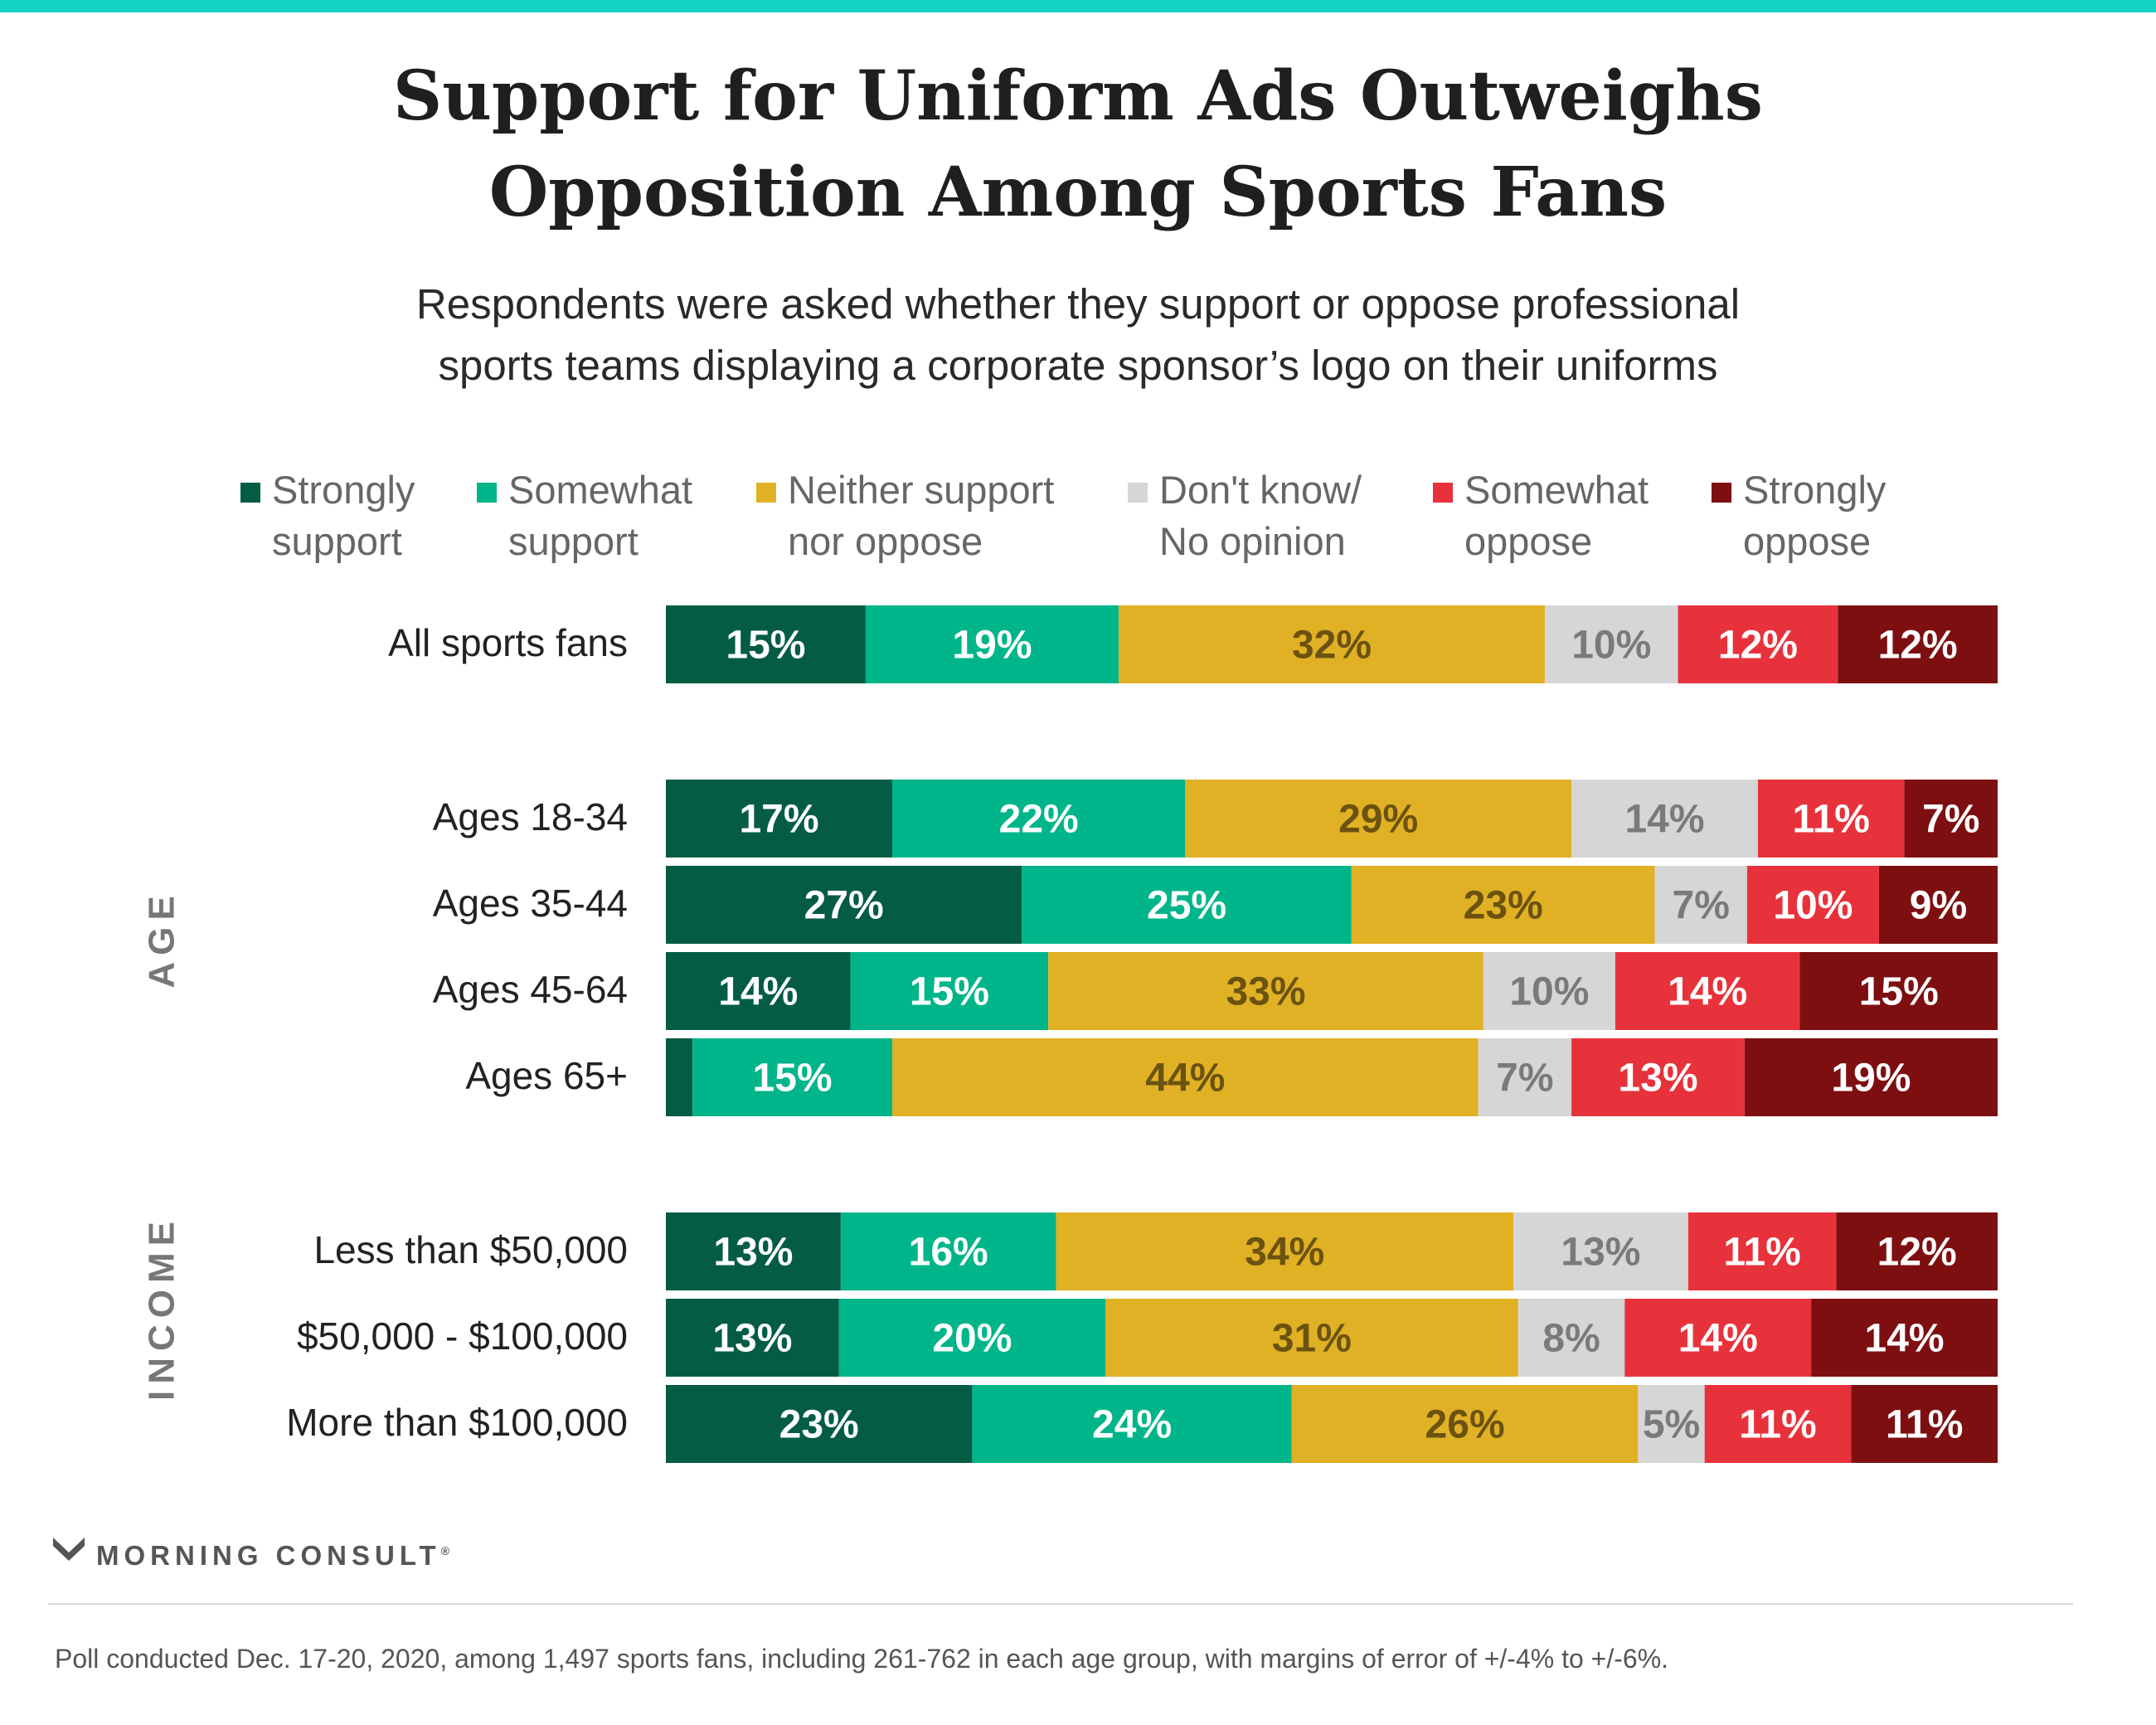  Describe the element at coordinates (1185, 1079) in the screenshot. I see `bar-value-label: 44%` at that location.